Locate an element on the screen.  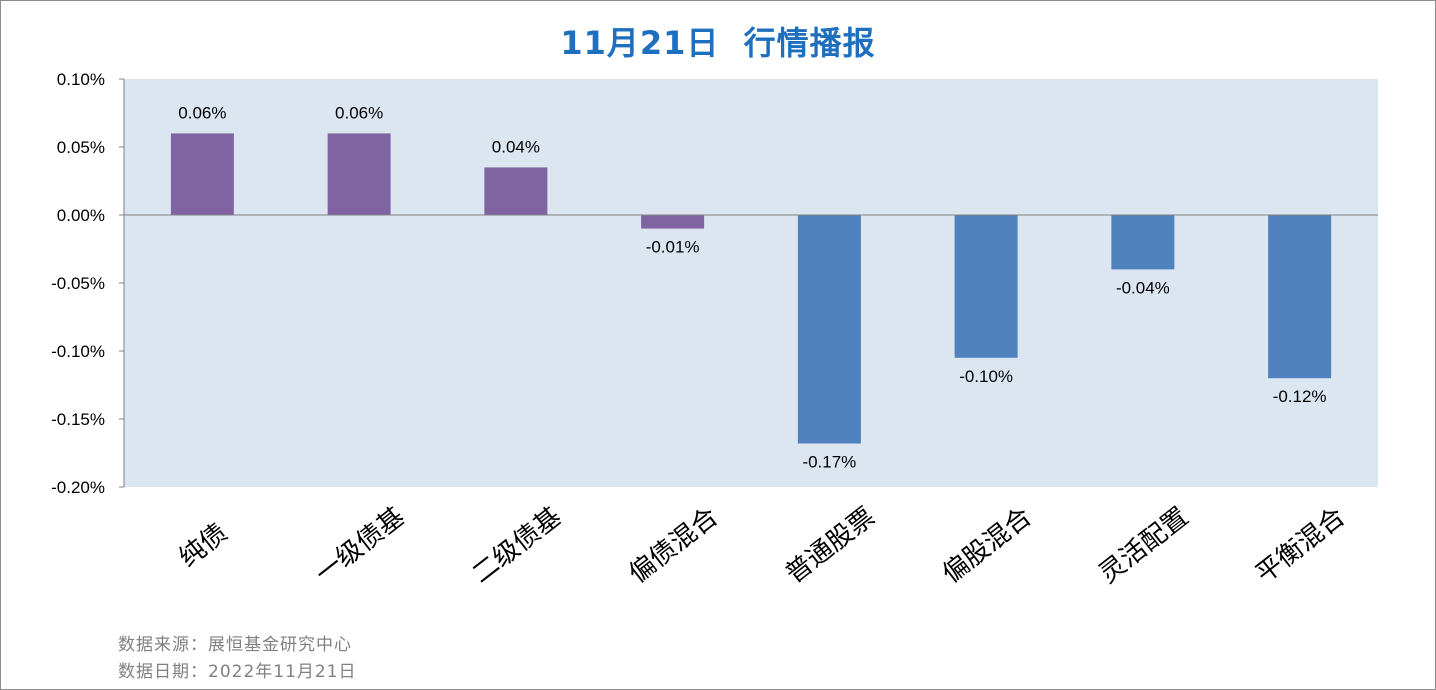
category-label: 偏股混合 is located at coordinates (987, 546).